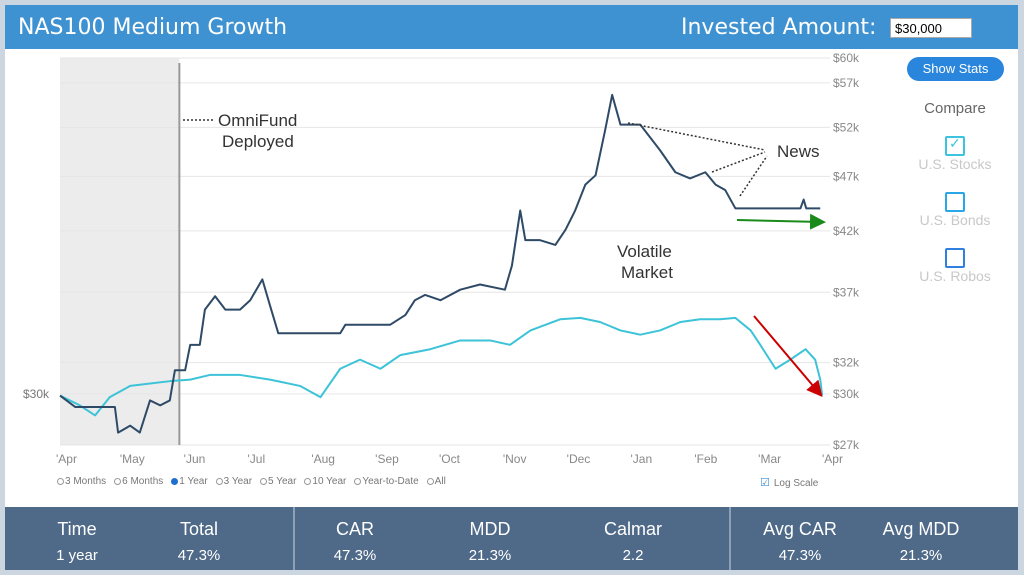 The height and width of the screenshot is (575, 1024). I want to click on stat-time: Time 1 year, so click(77, 535).